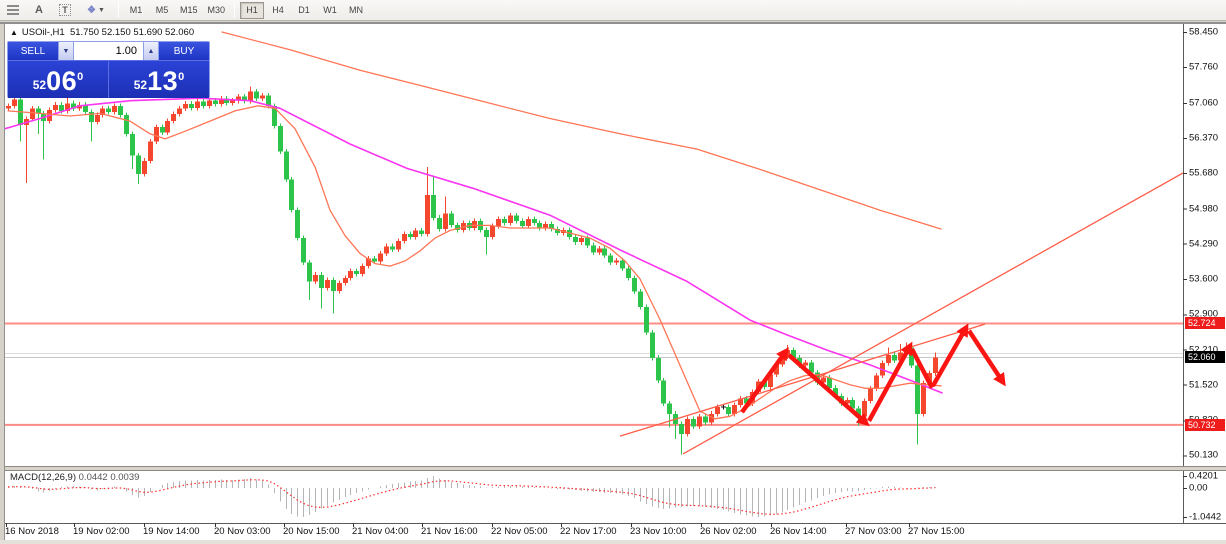 This screenshot has width=1226, height=544. Describe the element at coordinates (216, 10) in the screenshot. I see `tf-button-m30: M30` at that location.